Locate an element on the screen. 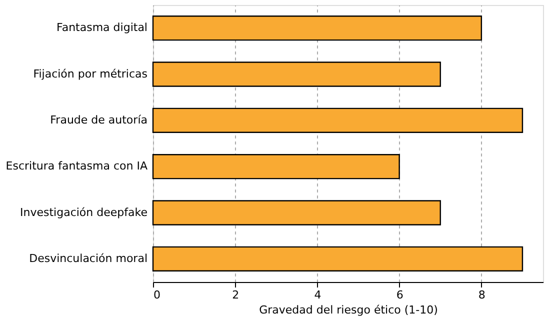 The width and height of the screenshot is (548, 320). x-tick-label: 2 is located at coordinates (236, 295).